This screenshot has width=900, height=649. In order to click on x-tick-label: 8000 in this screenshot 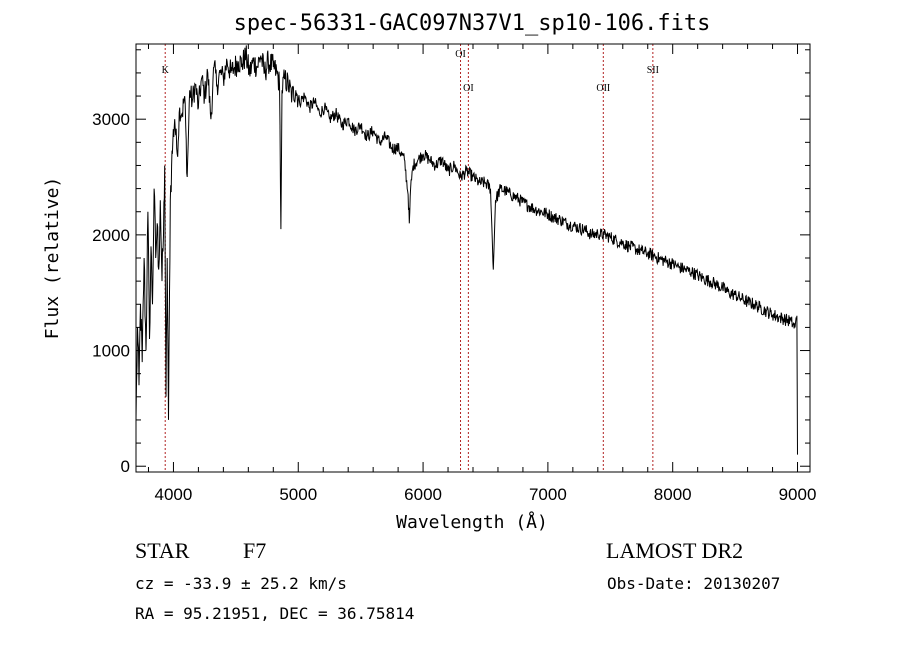, I will do `click(673, 494)`.